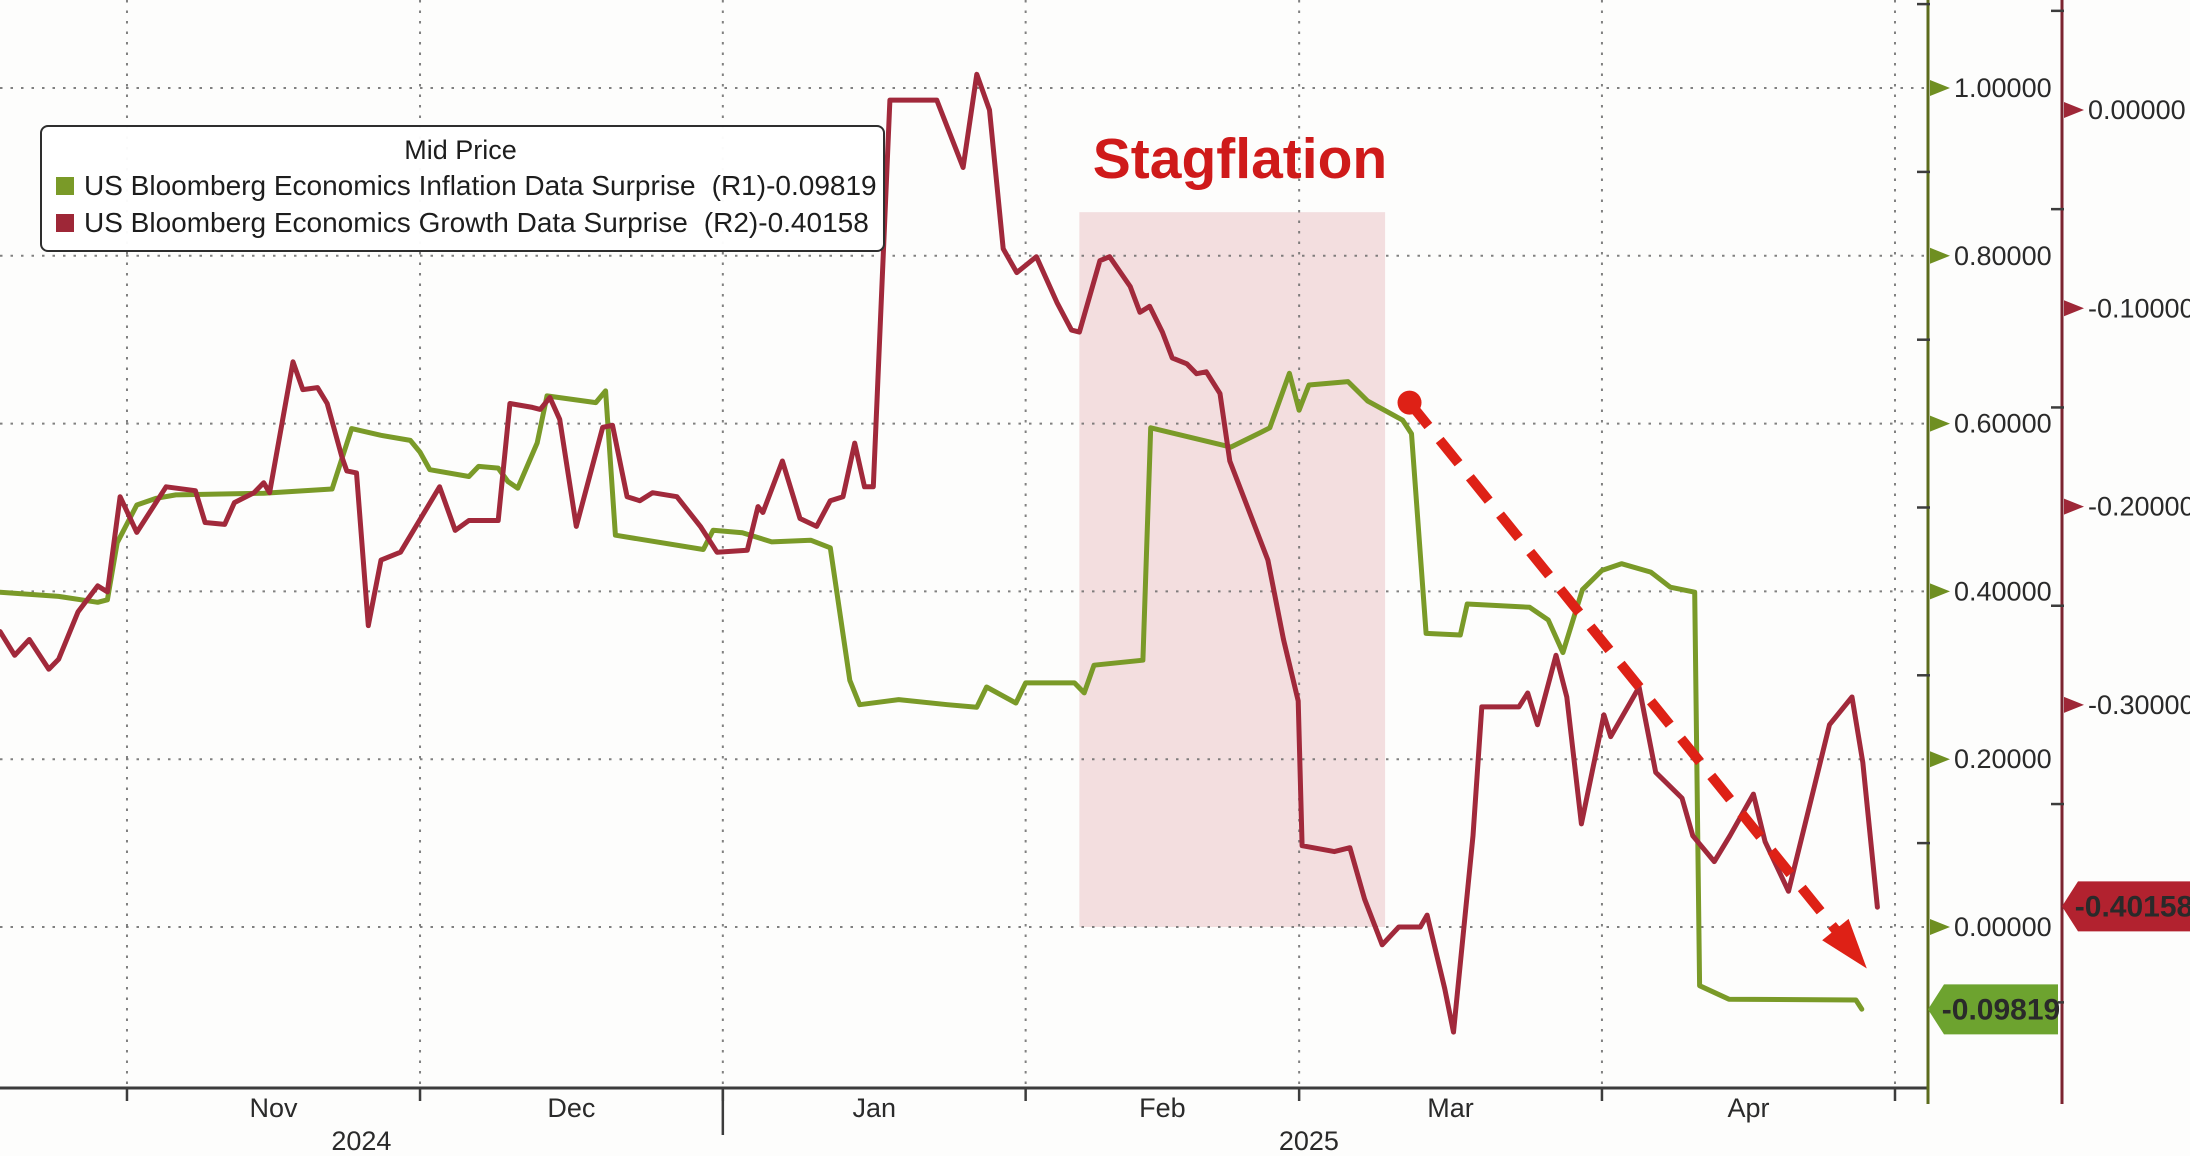 Image resolution: width=2190 pixels, height=1156 pixels. Describe the element at coordinates (1450, 1108) in the screenshot. I see `x-axis-month-label: Mar` at that location.